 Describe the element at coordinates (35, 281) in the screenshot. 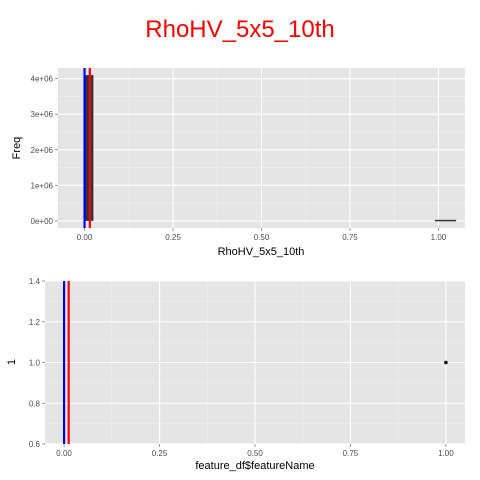

I see `scatter-y-tick-label: 1.4` at that location.